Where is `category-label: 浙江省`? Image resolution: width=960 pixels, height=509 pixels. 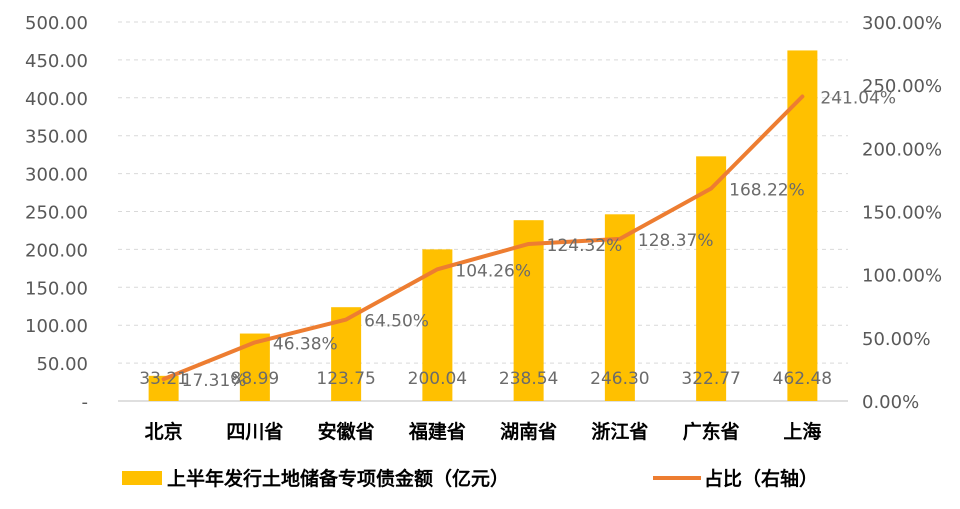
category-label: 浙江省 is located at coordinates (619, 431).